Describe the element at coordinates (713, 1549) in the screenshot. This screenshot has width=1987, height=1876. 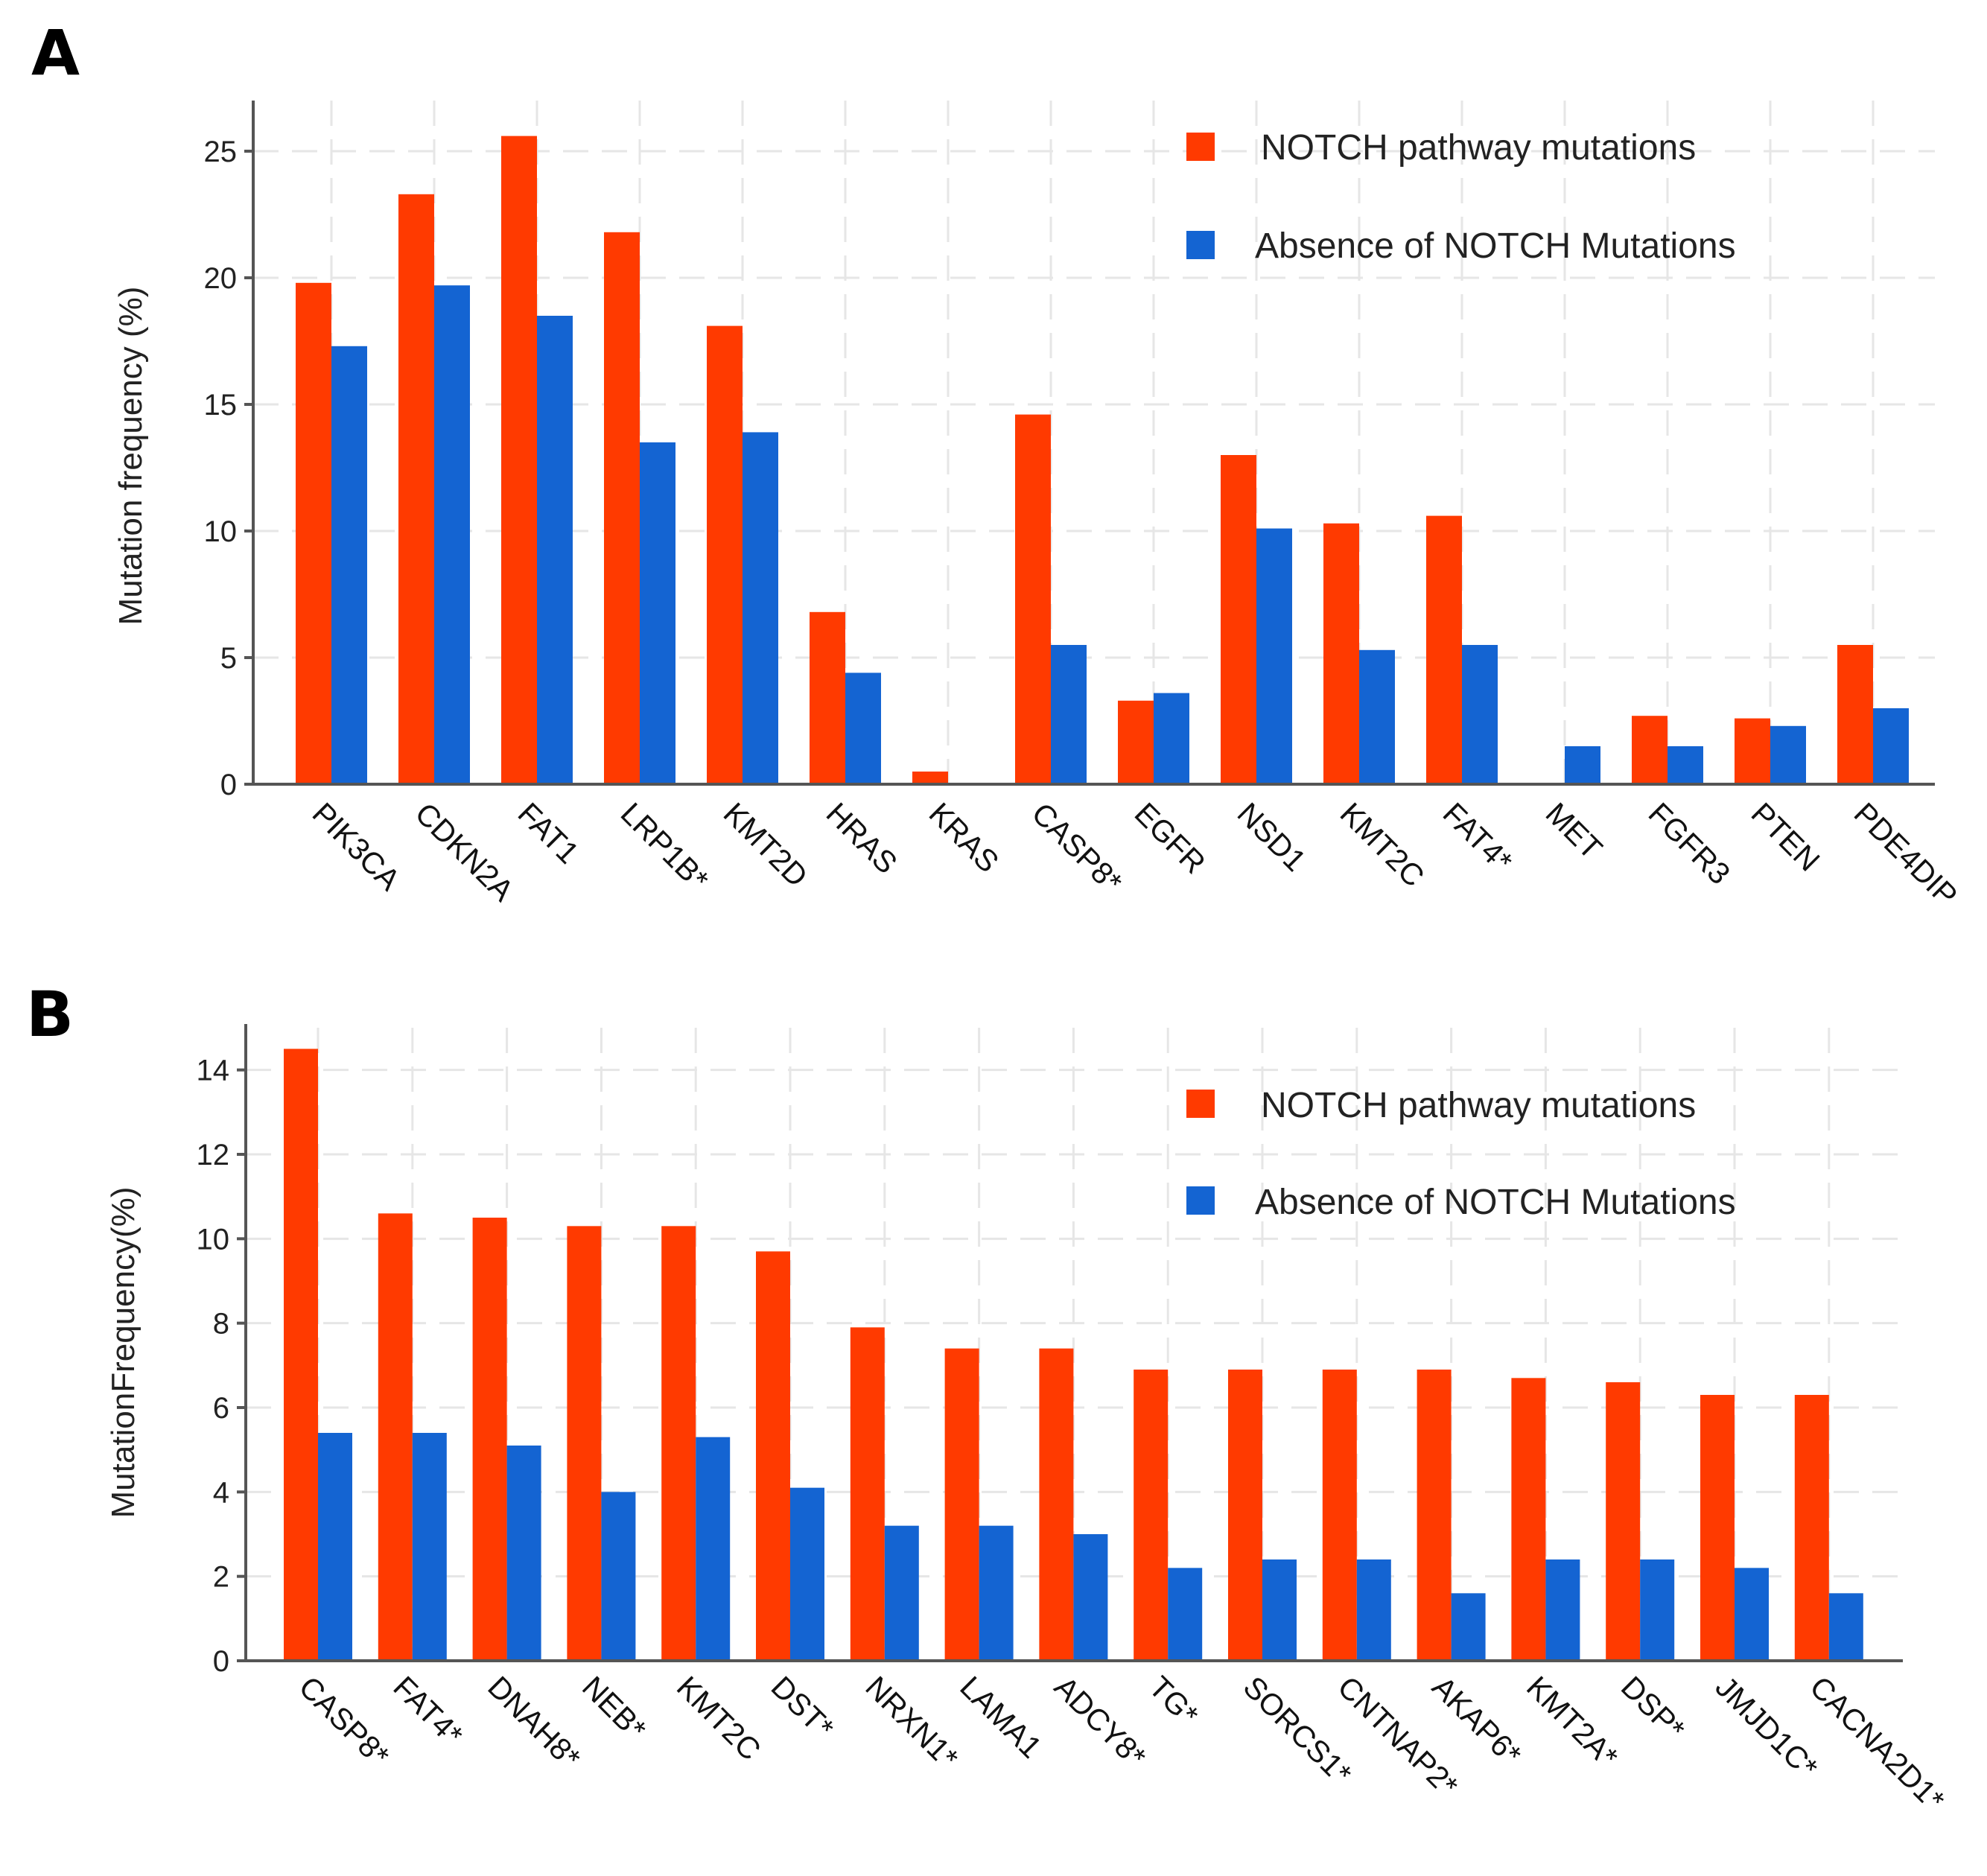
I see `bar-absence-kmt2c` at that location.